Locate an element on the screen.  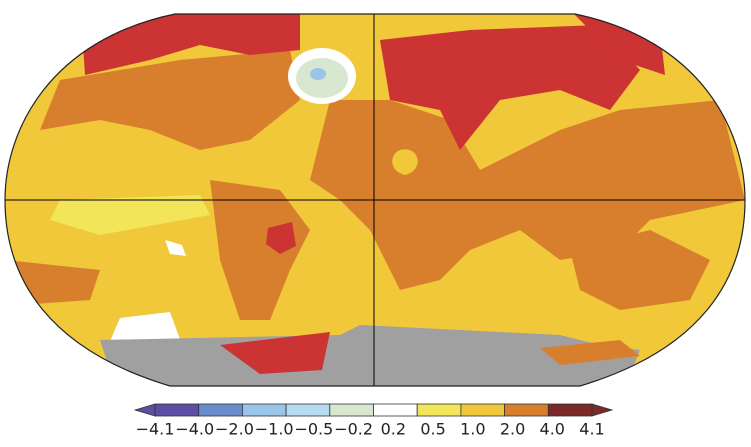
colorbar-label: −4.1 is located at coordinates (155, 429).